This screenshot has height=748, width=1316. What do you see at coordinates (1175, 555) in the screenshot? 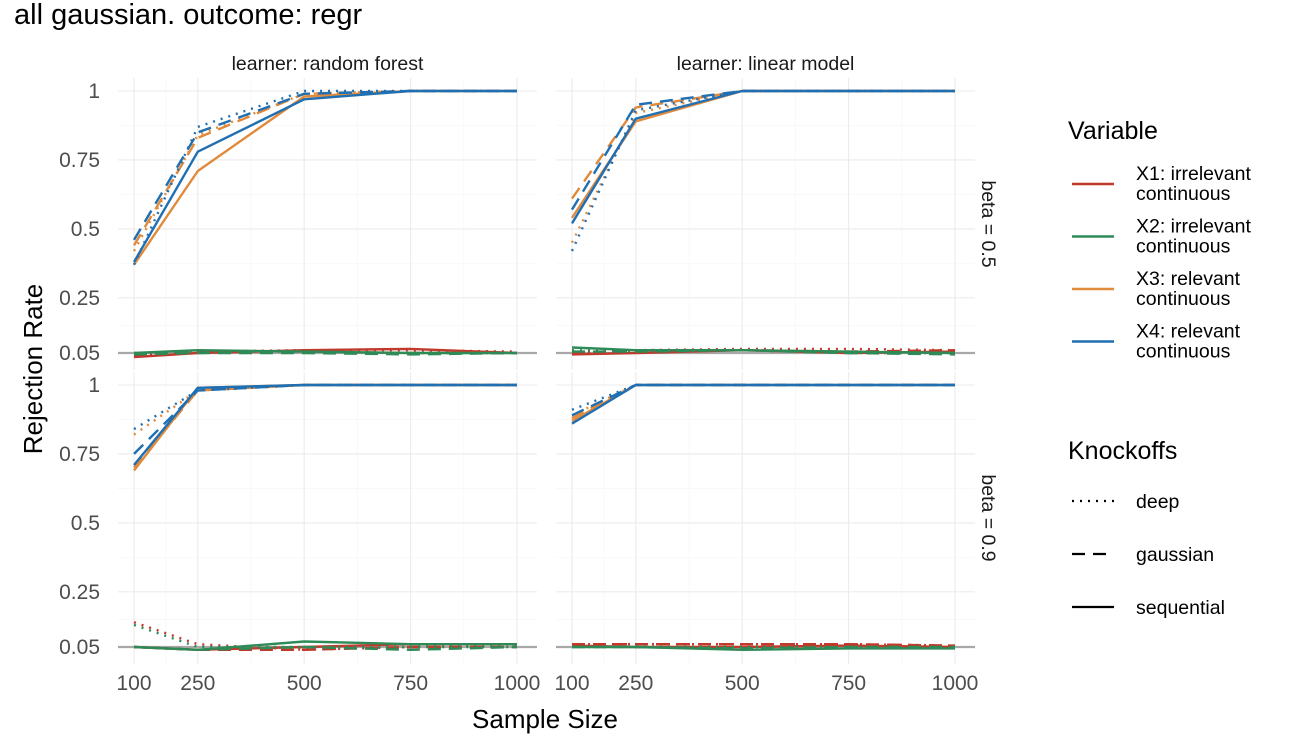
I see `legend-label: gaussian` at bounding box center [1175, 555].